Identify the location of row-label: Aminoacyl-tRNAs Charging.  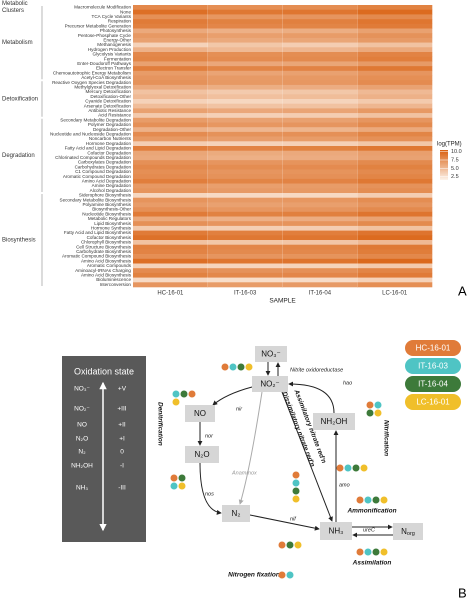
(103, 270).